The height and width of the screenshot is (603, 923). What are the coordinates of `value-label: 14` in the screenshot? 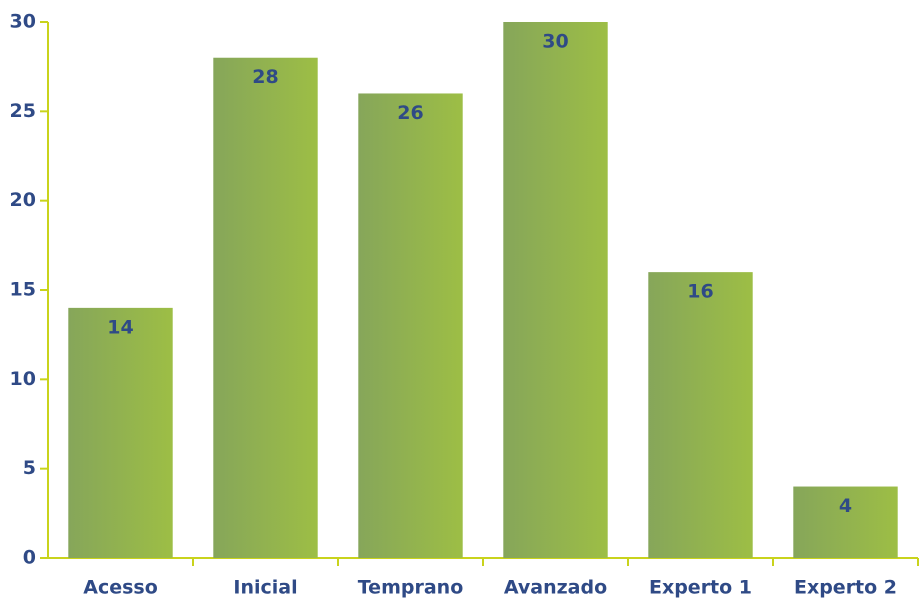 It's located at (120, 327).